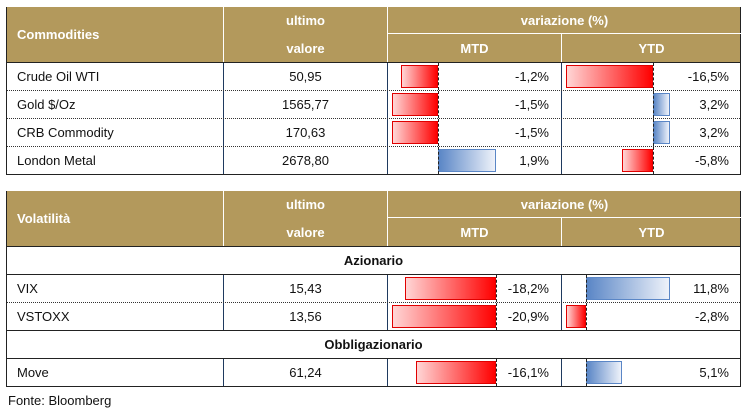 The width and height of the screenshot is (746, 414). I want to click on mtd-percent: -18,2%, so click(528, 288).